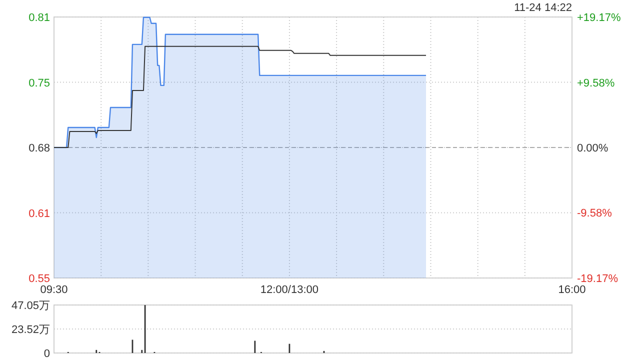 This screenshot has height=360, width=640. What do you see at coordinates (543, 8) in the screenshot?
I see `text: 11-24 14:22` at bounding box center [543, 8].